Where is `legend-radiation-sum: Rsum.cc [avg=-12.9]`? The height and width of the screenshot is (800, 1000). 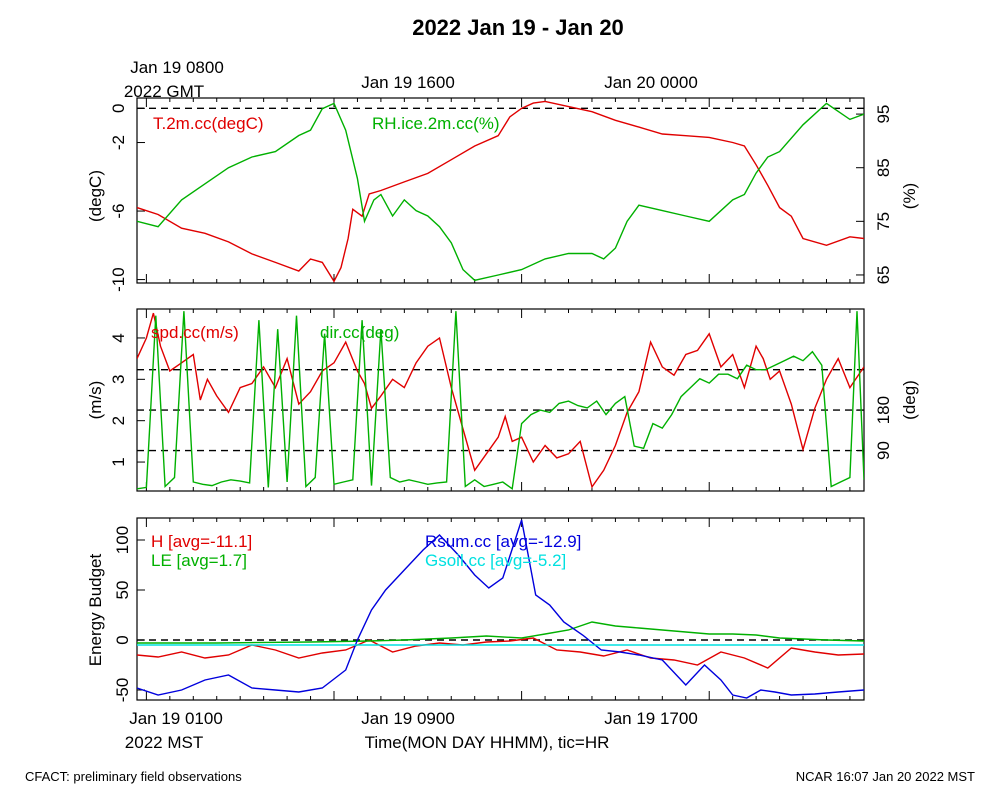
legend-radiation-sum: Rsum.cc [avg=-12.9] is located at coordinates (503, 541).